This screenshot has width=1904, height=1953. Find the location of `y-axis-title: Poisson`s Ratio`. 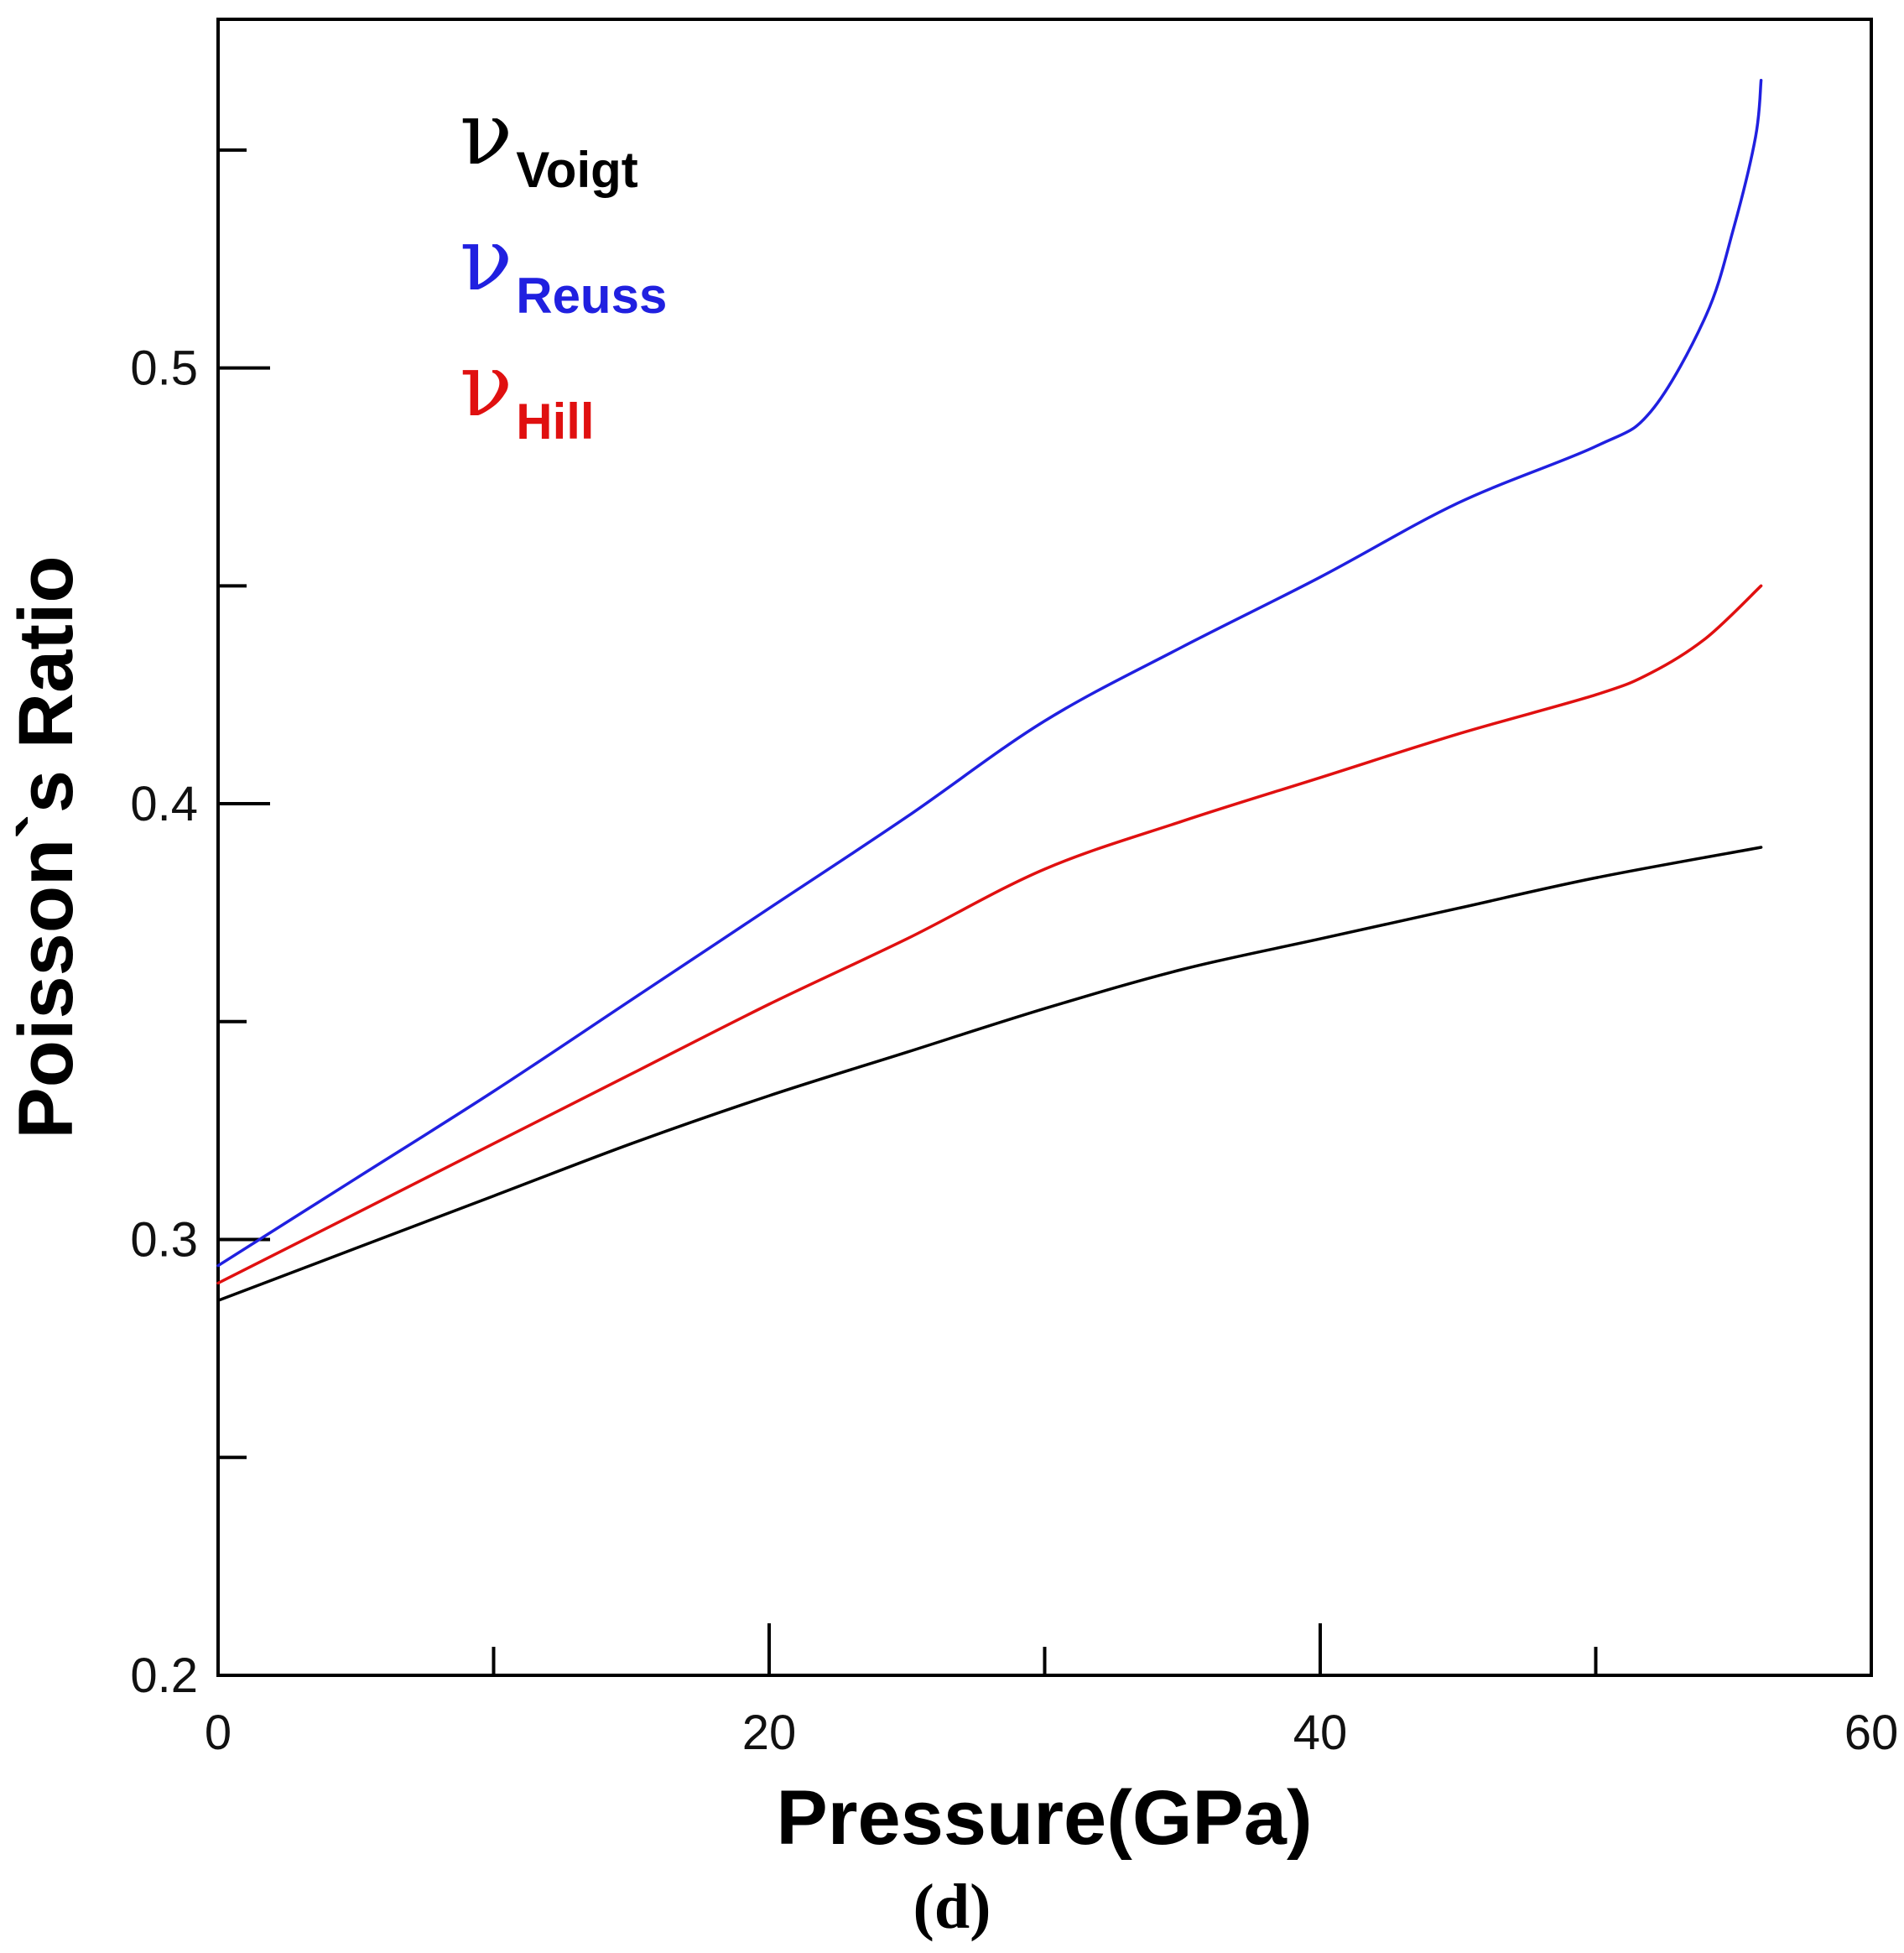

y-axis-title: Poisson`s Ratio is located at coordinates (46, 846).